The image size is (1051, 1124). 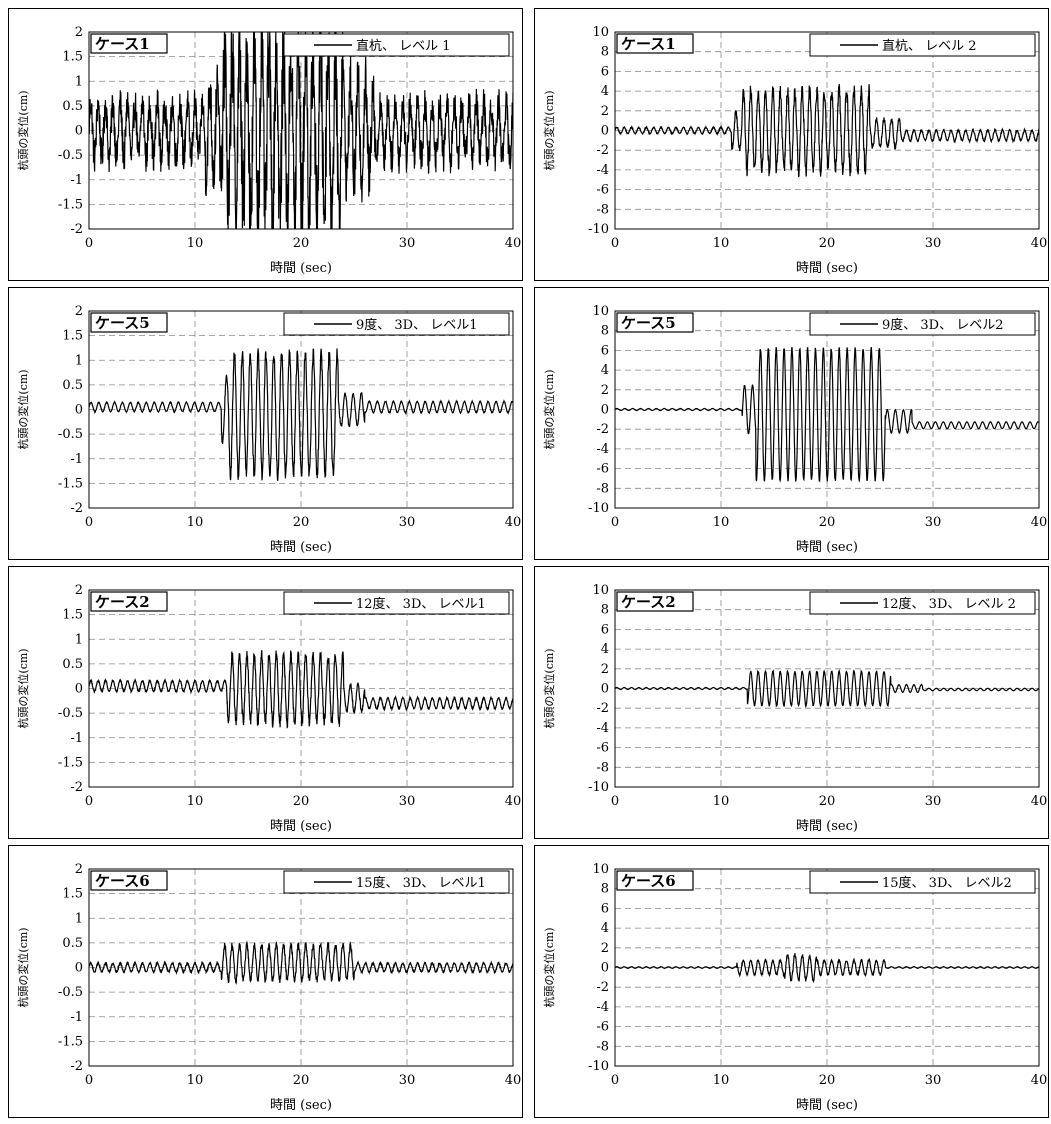 What do you see at coordinates (421, 883) in the screenshot?
I see `legend-label: 15度、 3D、 レベル1` at bounding box center [421, 883].